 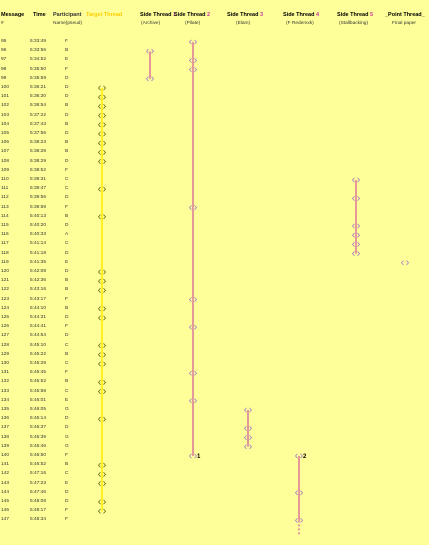 I want to click on header-side-thread-2: Side Thread 2, so click(x=192, y=15).